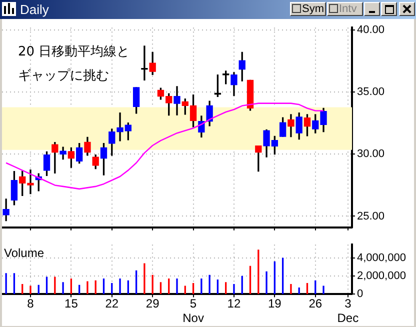  I want to click on x-tick-label: 8, so click(30, 303).